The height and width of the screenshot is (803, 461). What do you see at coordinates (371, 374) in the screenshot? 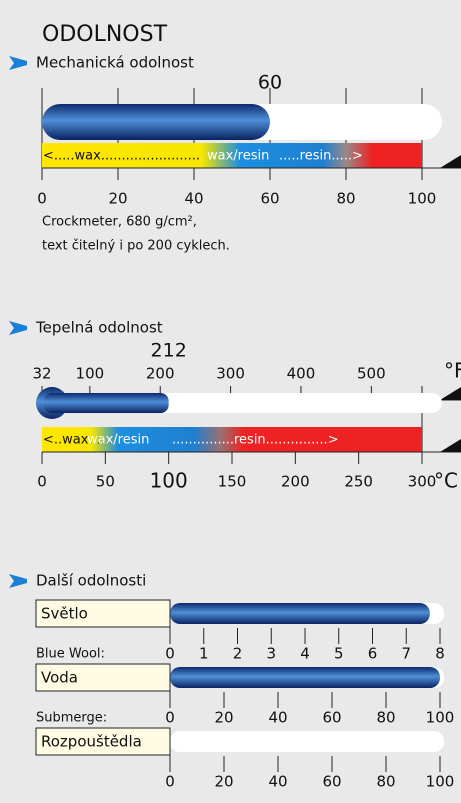
I see `x2-tick-label: 500` at bounding box center [371, 374].